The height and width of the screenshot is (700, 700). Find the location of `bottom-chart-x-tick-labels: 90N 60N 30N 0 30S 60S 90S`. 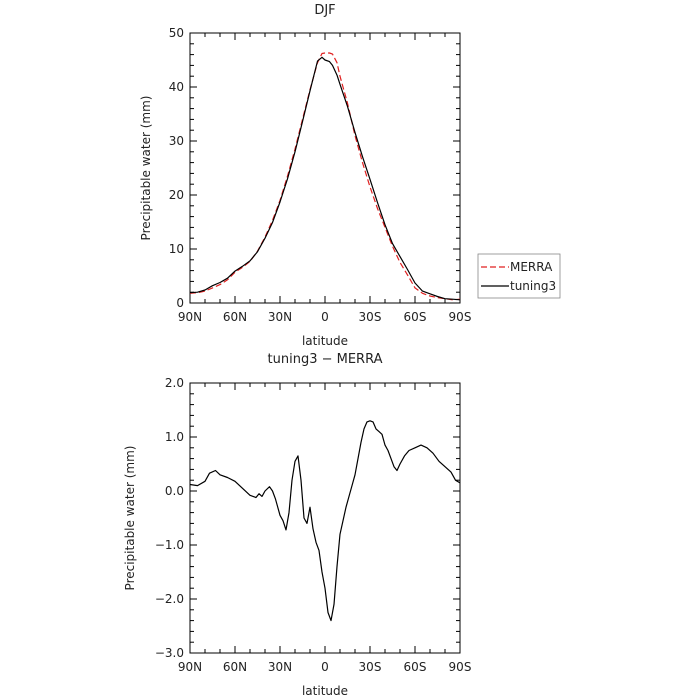

bottom-chart-x-tick-labels: 90N 60N 30N 0 30S 60S 90S is located at coordinates (325, 667).